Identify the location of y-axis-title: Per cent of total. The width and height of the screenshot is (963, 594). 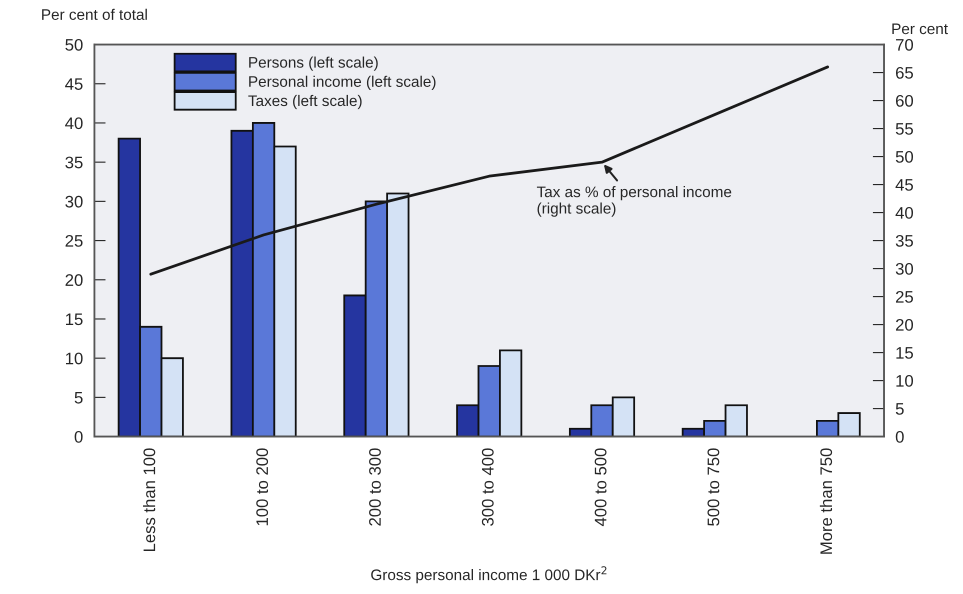
(94, 14).